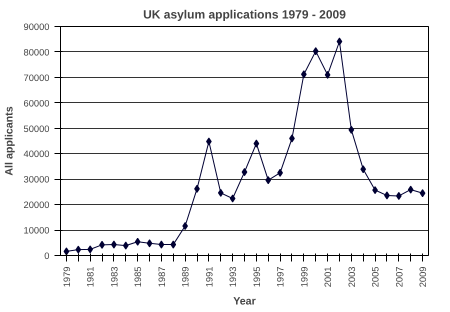 This screenshot has width=450, height=312. I want to click on x-tick-label: 1999, so click(304, 277).